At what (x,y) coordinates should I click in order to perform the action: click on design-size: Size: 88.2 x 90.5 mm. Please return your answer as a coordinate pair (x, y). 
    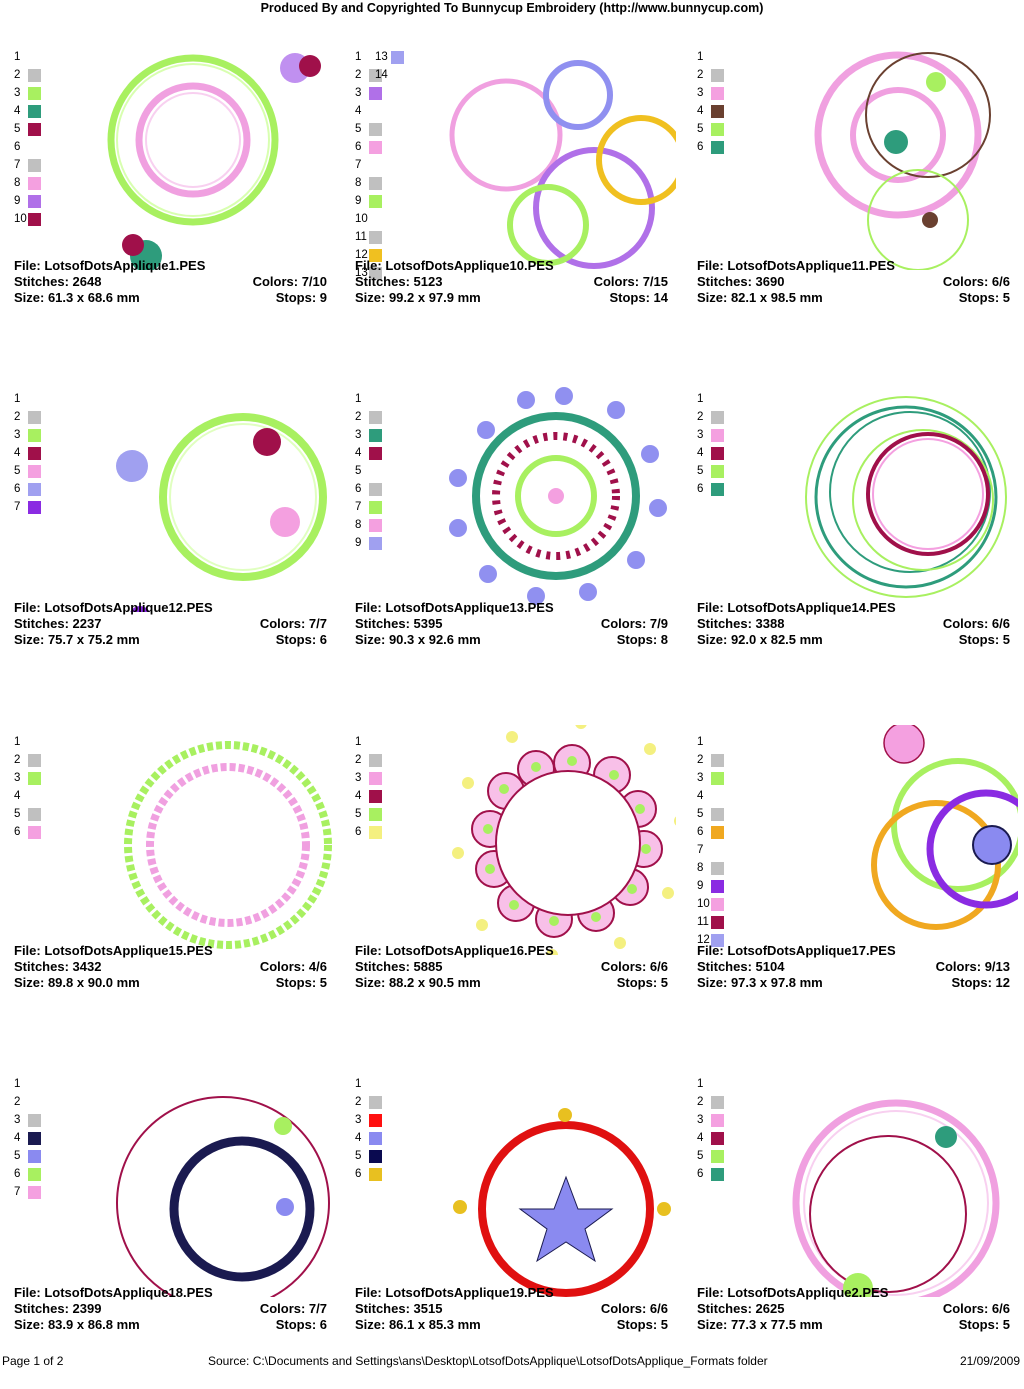
    Looking at the image, I should click on (418, 982).